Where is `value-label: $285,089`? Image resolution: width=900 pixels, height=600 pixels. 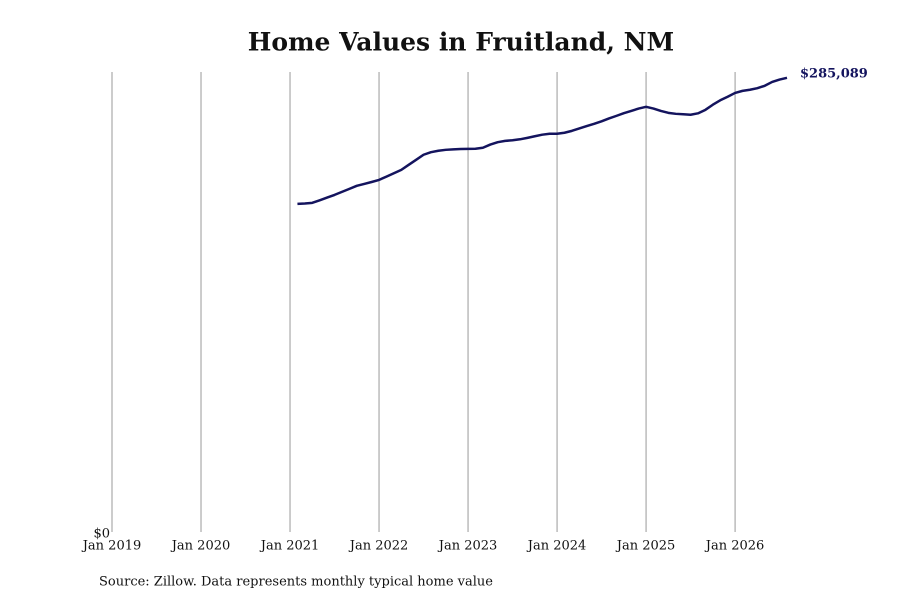 value-label: $285,089 is located at coordinates (834, 73).